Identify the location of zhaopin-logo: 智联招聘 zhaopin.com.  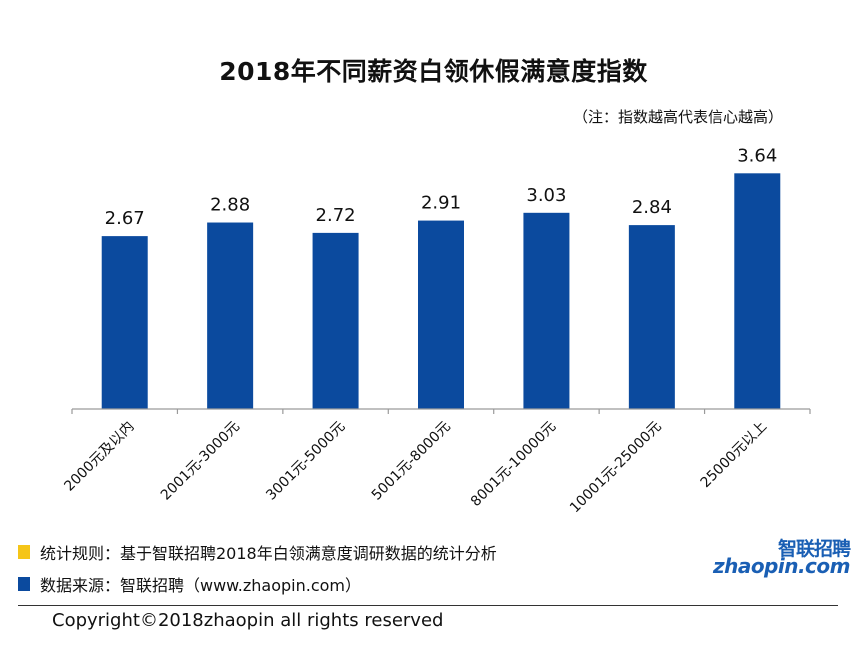
(782, 559).